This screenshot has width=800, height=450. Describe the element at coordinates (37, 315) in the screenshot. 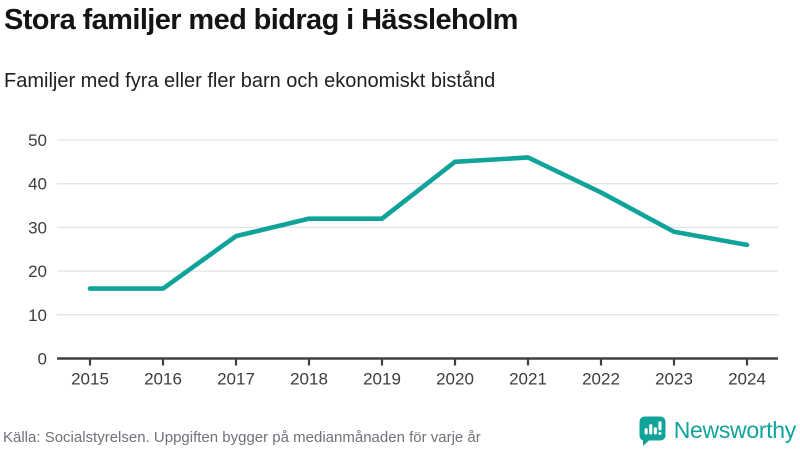

I see `y-tick-label: 10` at that location.